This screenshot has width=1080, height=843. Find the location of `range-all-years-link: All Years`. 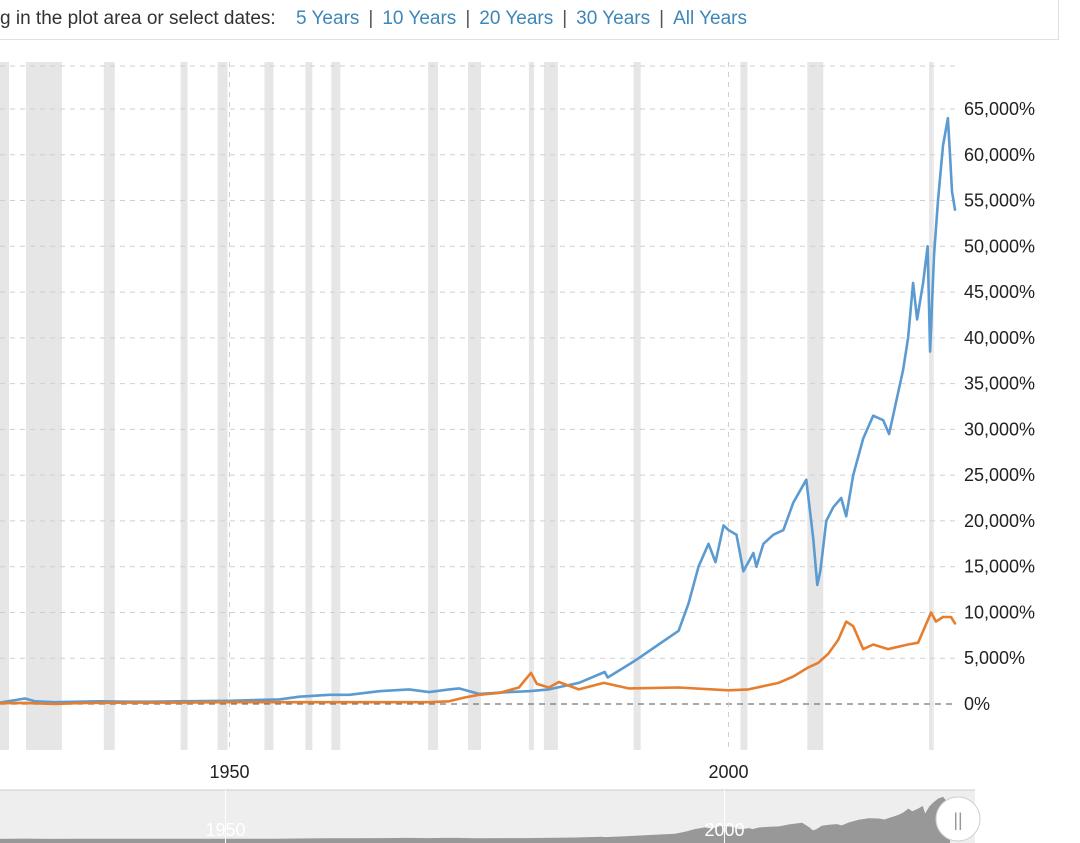

range-all-years-link: All Years is located at coordinates (710, 18).